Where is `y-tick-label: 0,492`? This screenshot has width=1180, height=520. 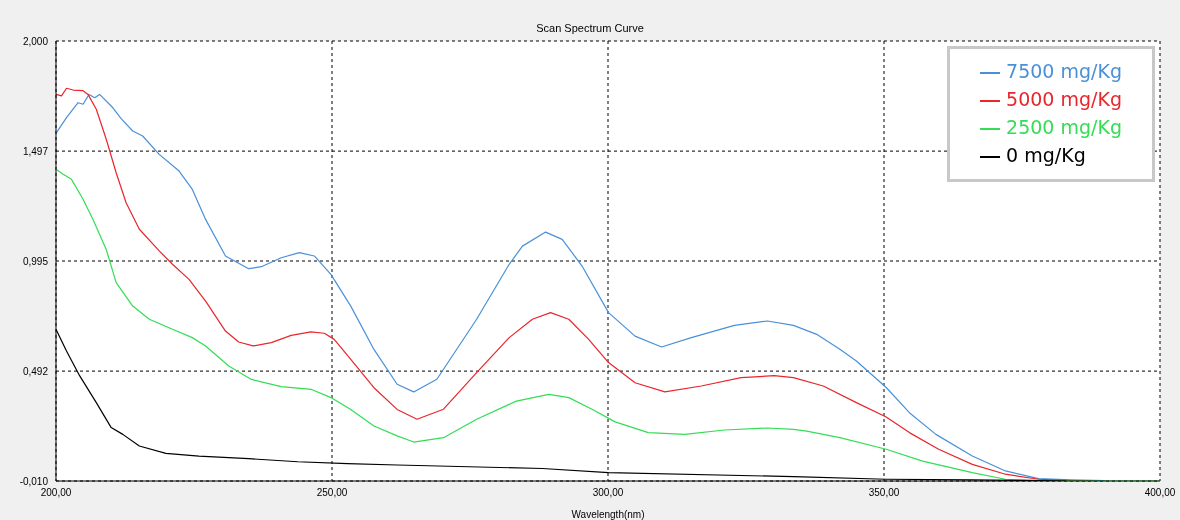 y-tick-label: 0,492 is located at coordinates (35, 371).